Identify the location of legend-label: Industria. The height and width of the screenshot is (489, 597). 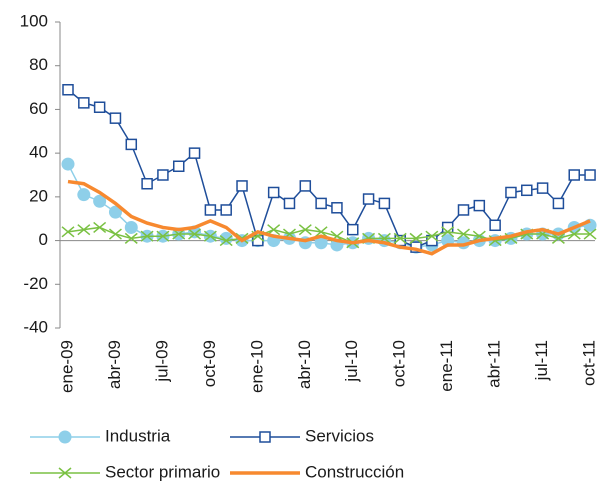
(138, 435).